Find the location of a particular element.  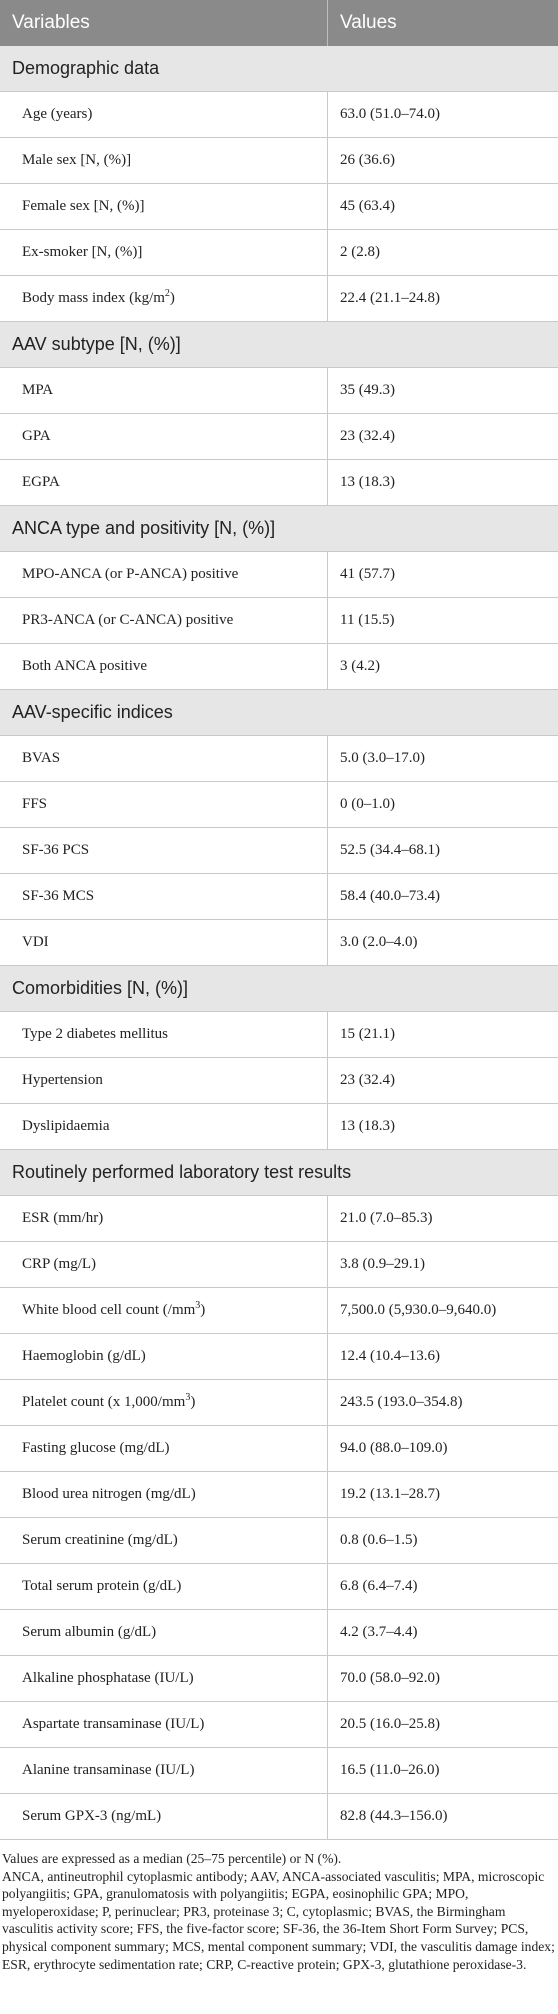

value-cell: 41 (57.7) is located at coordinates (367, 574).